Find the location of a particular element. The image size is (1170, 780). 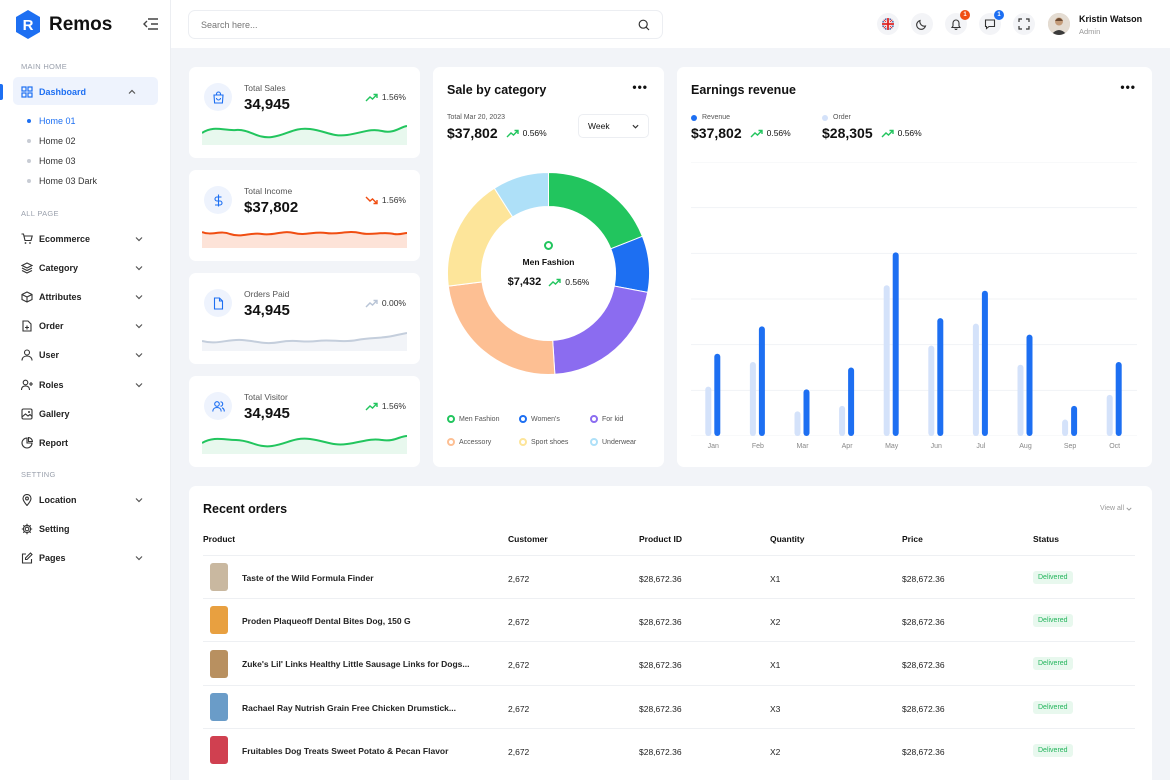

sidebar-item-user: User is located at coordinates (86, 355).